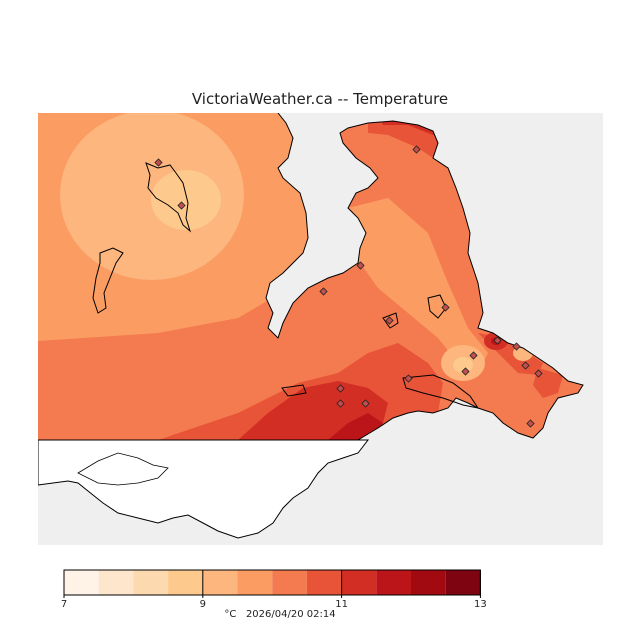 Image resolution: width=640 pixels, height=640 pixels. I want to click on lake-northwest, so click(168, 197).